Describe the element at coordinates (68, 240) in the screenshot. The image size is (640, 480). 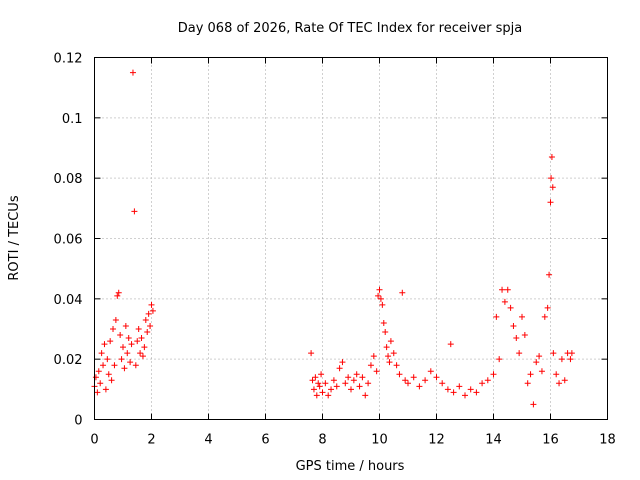
I see `y-tick-label: 0.06` at that location.